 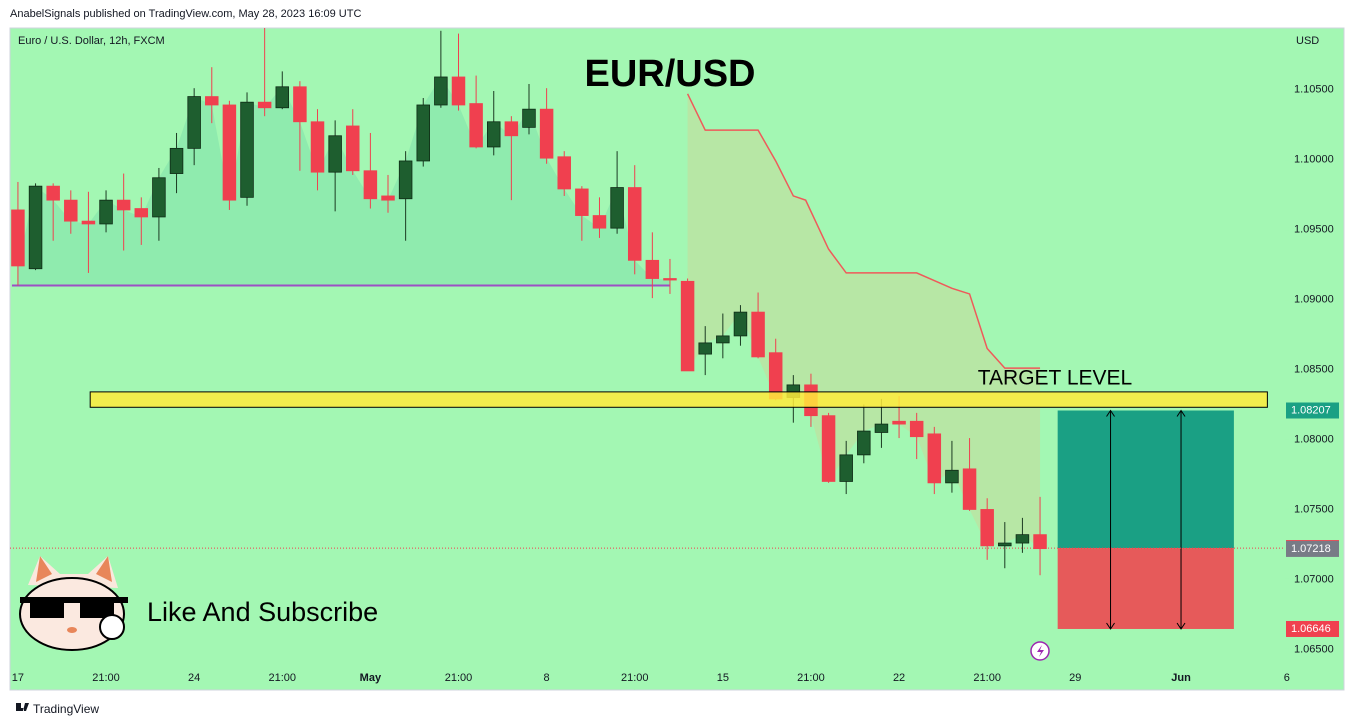 I want to click on bid-tag, so click(x=1312, y=548).